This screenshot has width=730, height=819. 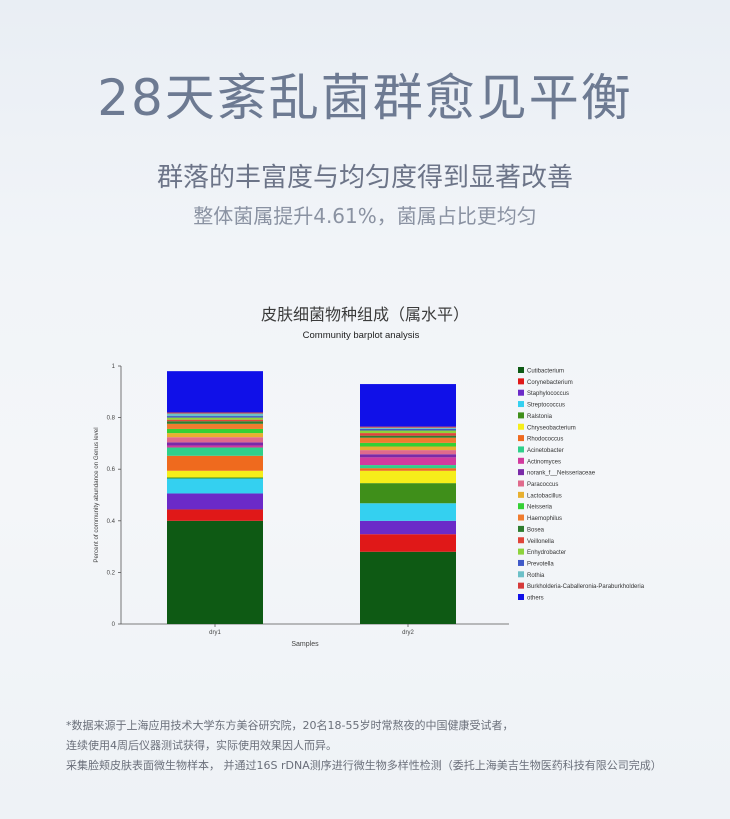 I want to click on bar-segment-dry2-veillonella, so click(x=408, y=434).